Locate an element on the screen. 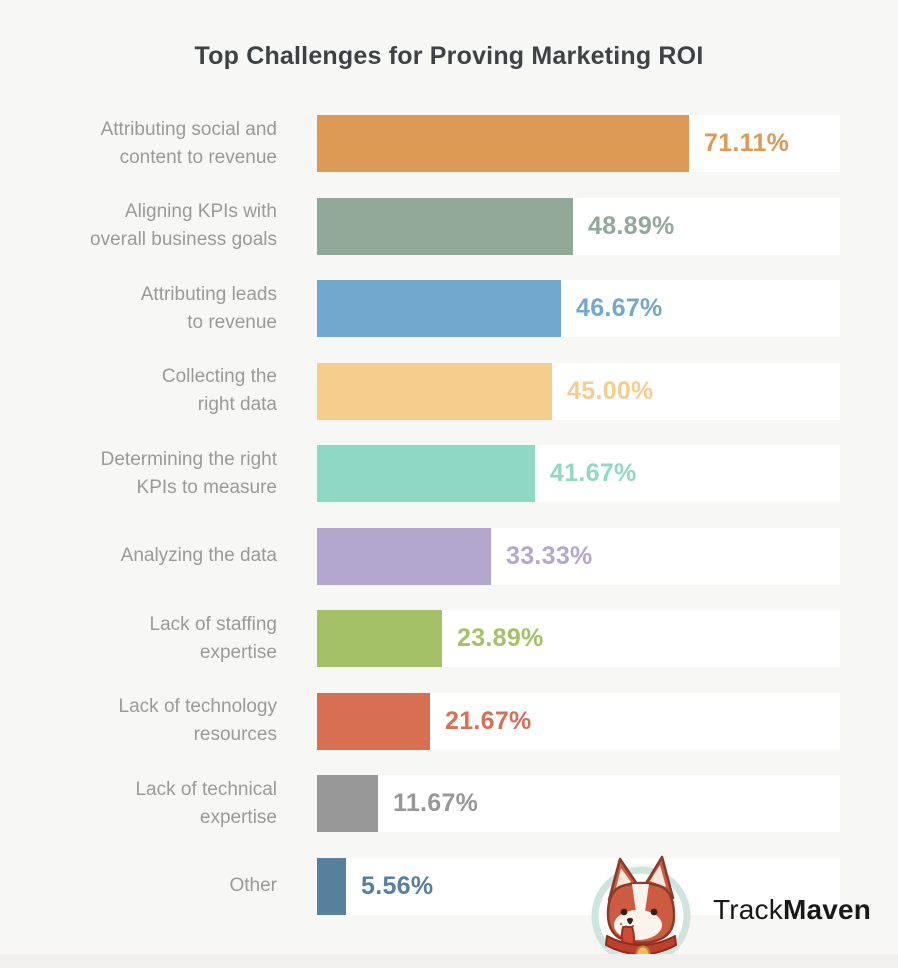 This screenshot has width=898, height=968. category-label: Lack of technical expertise is located at coordinates (206, 803).